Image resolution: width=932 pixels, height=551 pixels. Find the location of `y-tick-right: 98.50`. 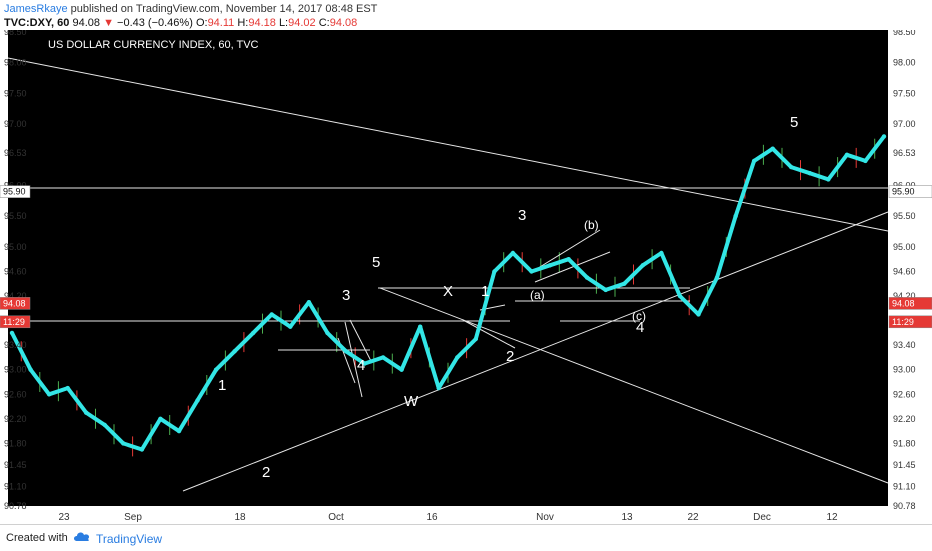

y-tick-right: 98.50 is located at coordinates (904, 33).